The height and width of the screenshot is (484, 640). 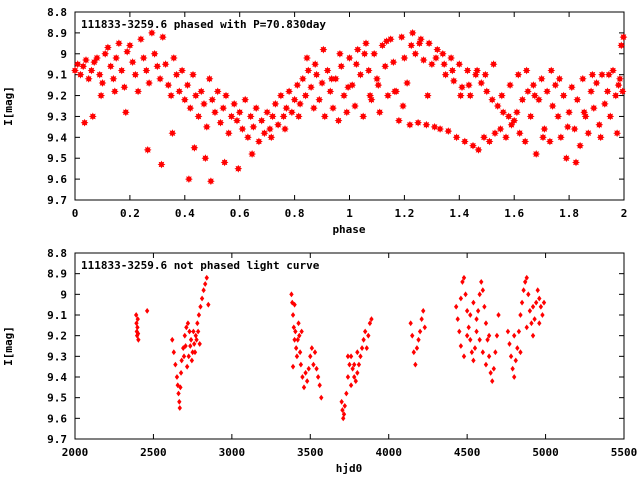 What do you see at coordinates (349, 468) in the screenshot?
I see `x-axis-title: hjd0` at bounding box center [349, 468].